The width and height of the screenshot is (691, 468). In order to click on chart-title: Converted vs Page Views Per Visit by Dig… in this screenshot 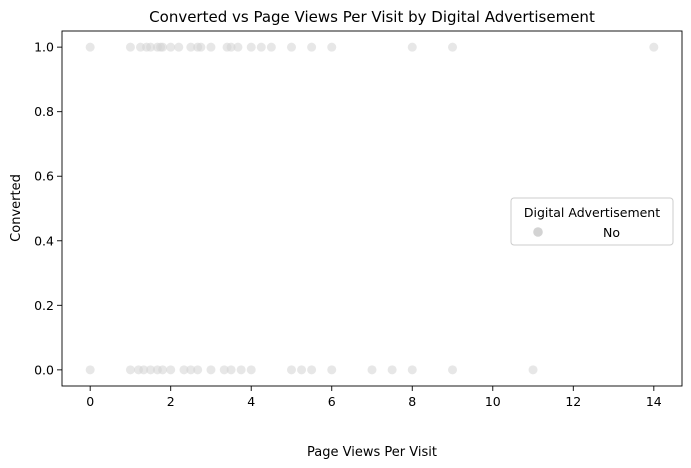, I will do `click(372, 17)`.